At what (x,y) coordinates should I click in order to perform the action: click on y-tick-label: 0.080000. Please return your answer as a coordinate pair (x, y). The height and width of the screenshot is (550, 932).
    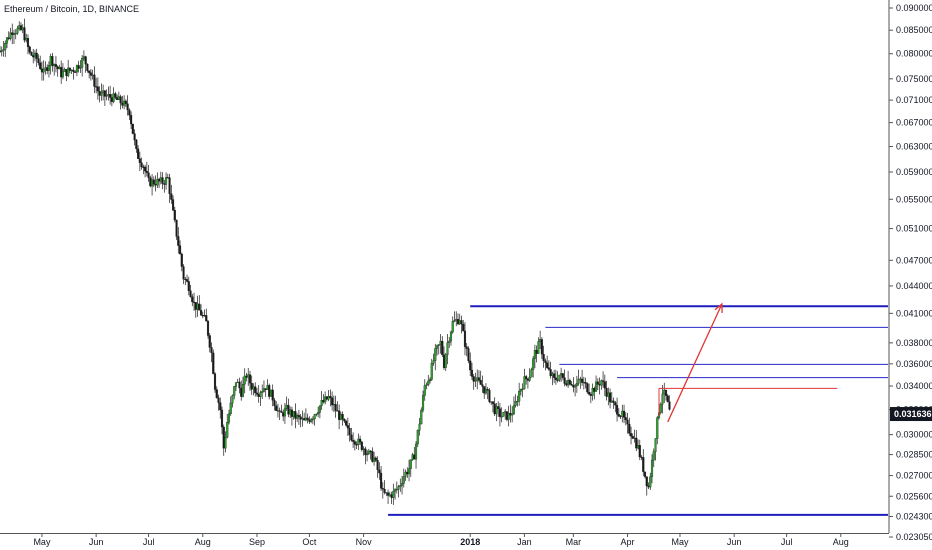
    Looking at the image, I should click on (914, 54).